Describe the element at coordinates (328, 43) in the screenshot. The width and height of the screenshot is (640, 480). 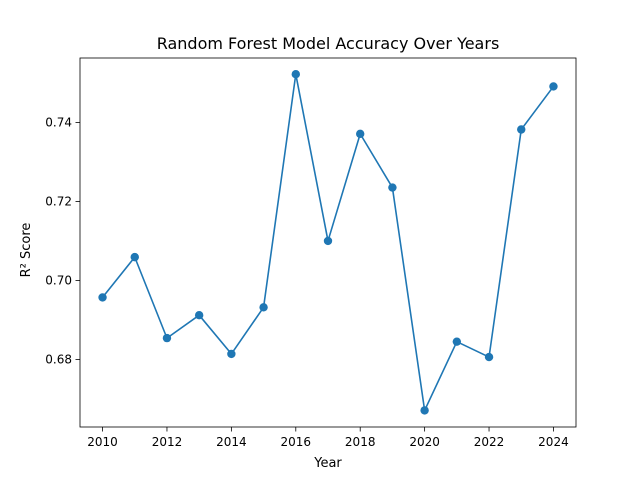
I see `chart-title: Random Forest Model Accuracy Over Years` at that location.